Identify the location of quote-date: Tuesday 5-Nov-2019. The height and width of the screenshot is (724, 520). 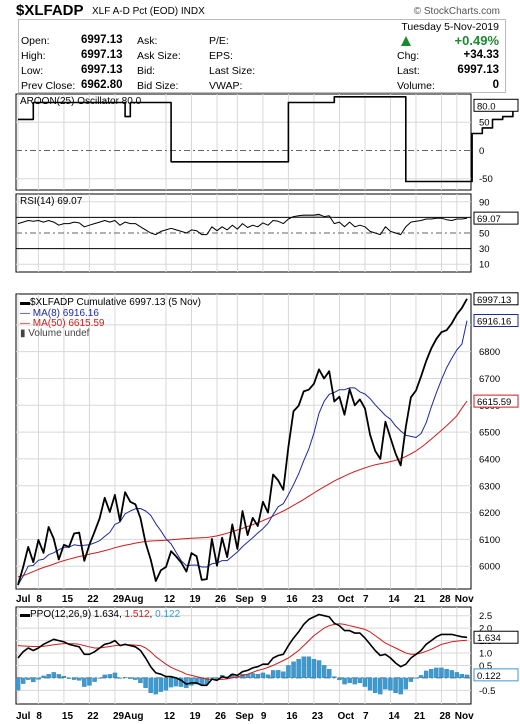
(450, 27).